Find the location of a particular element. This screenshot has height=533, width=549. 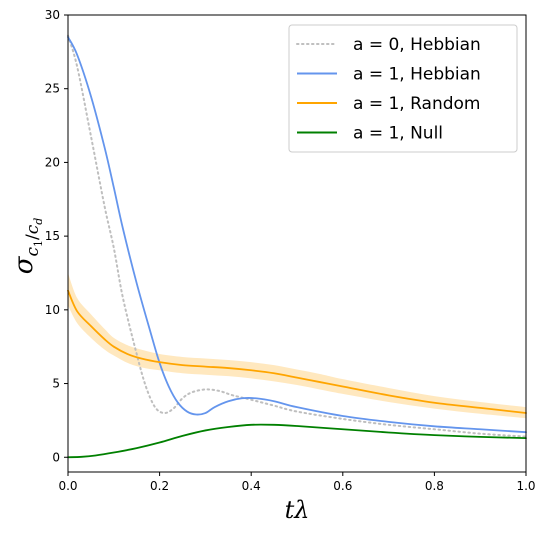

legend-label: a = 1, Random is located at coordinates (416, 104).